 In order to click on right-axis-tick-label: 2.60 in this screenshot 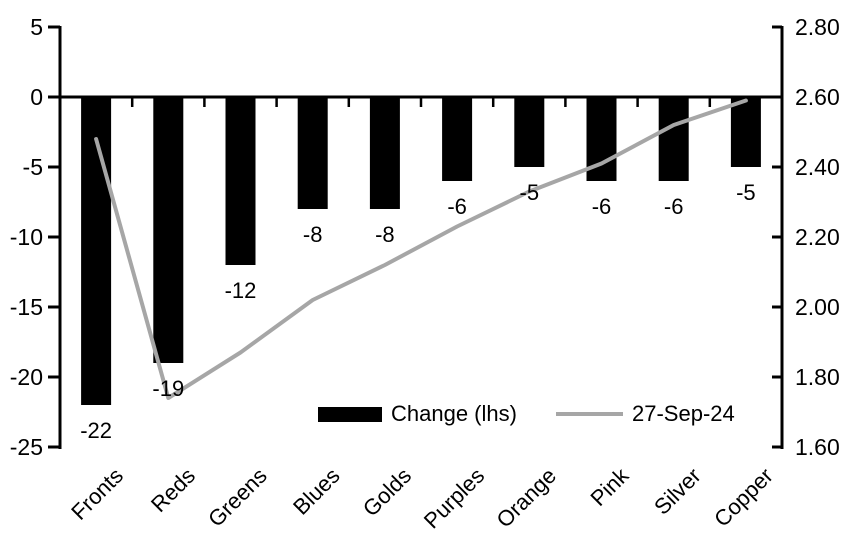, I will do `click(817, 97)`.